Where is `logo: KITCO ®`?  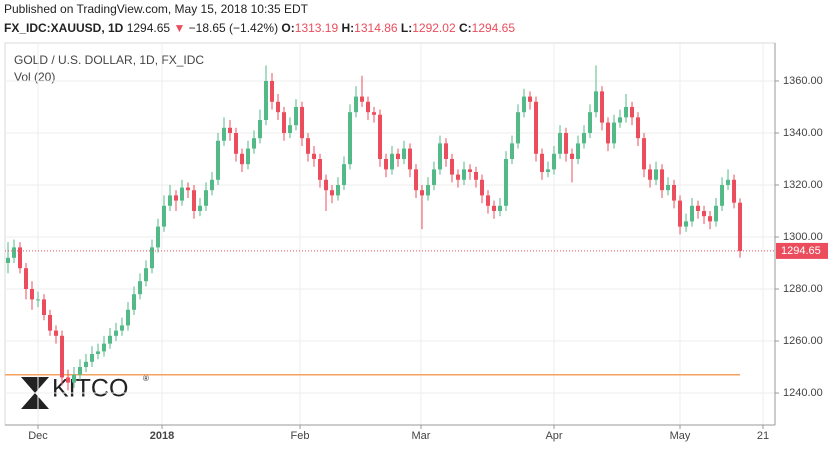
logo: KITCO ® is located at coordinates (85, 391).